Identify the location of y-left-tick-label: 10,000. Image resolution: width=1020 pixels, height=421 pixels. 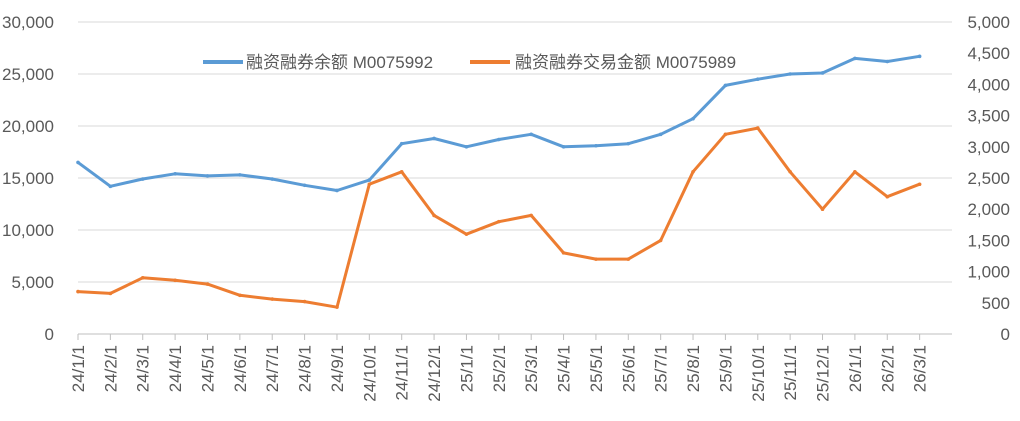
(28, 230).